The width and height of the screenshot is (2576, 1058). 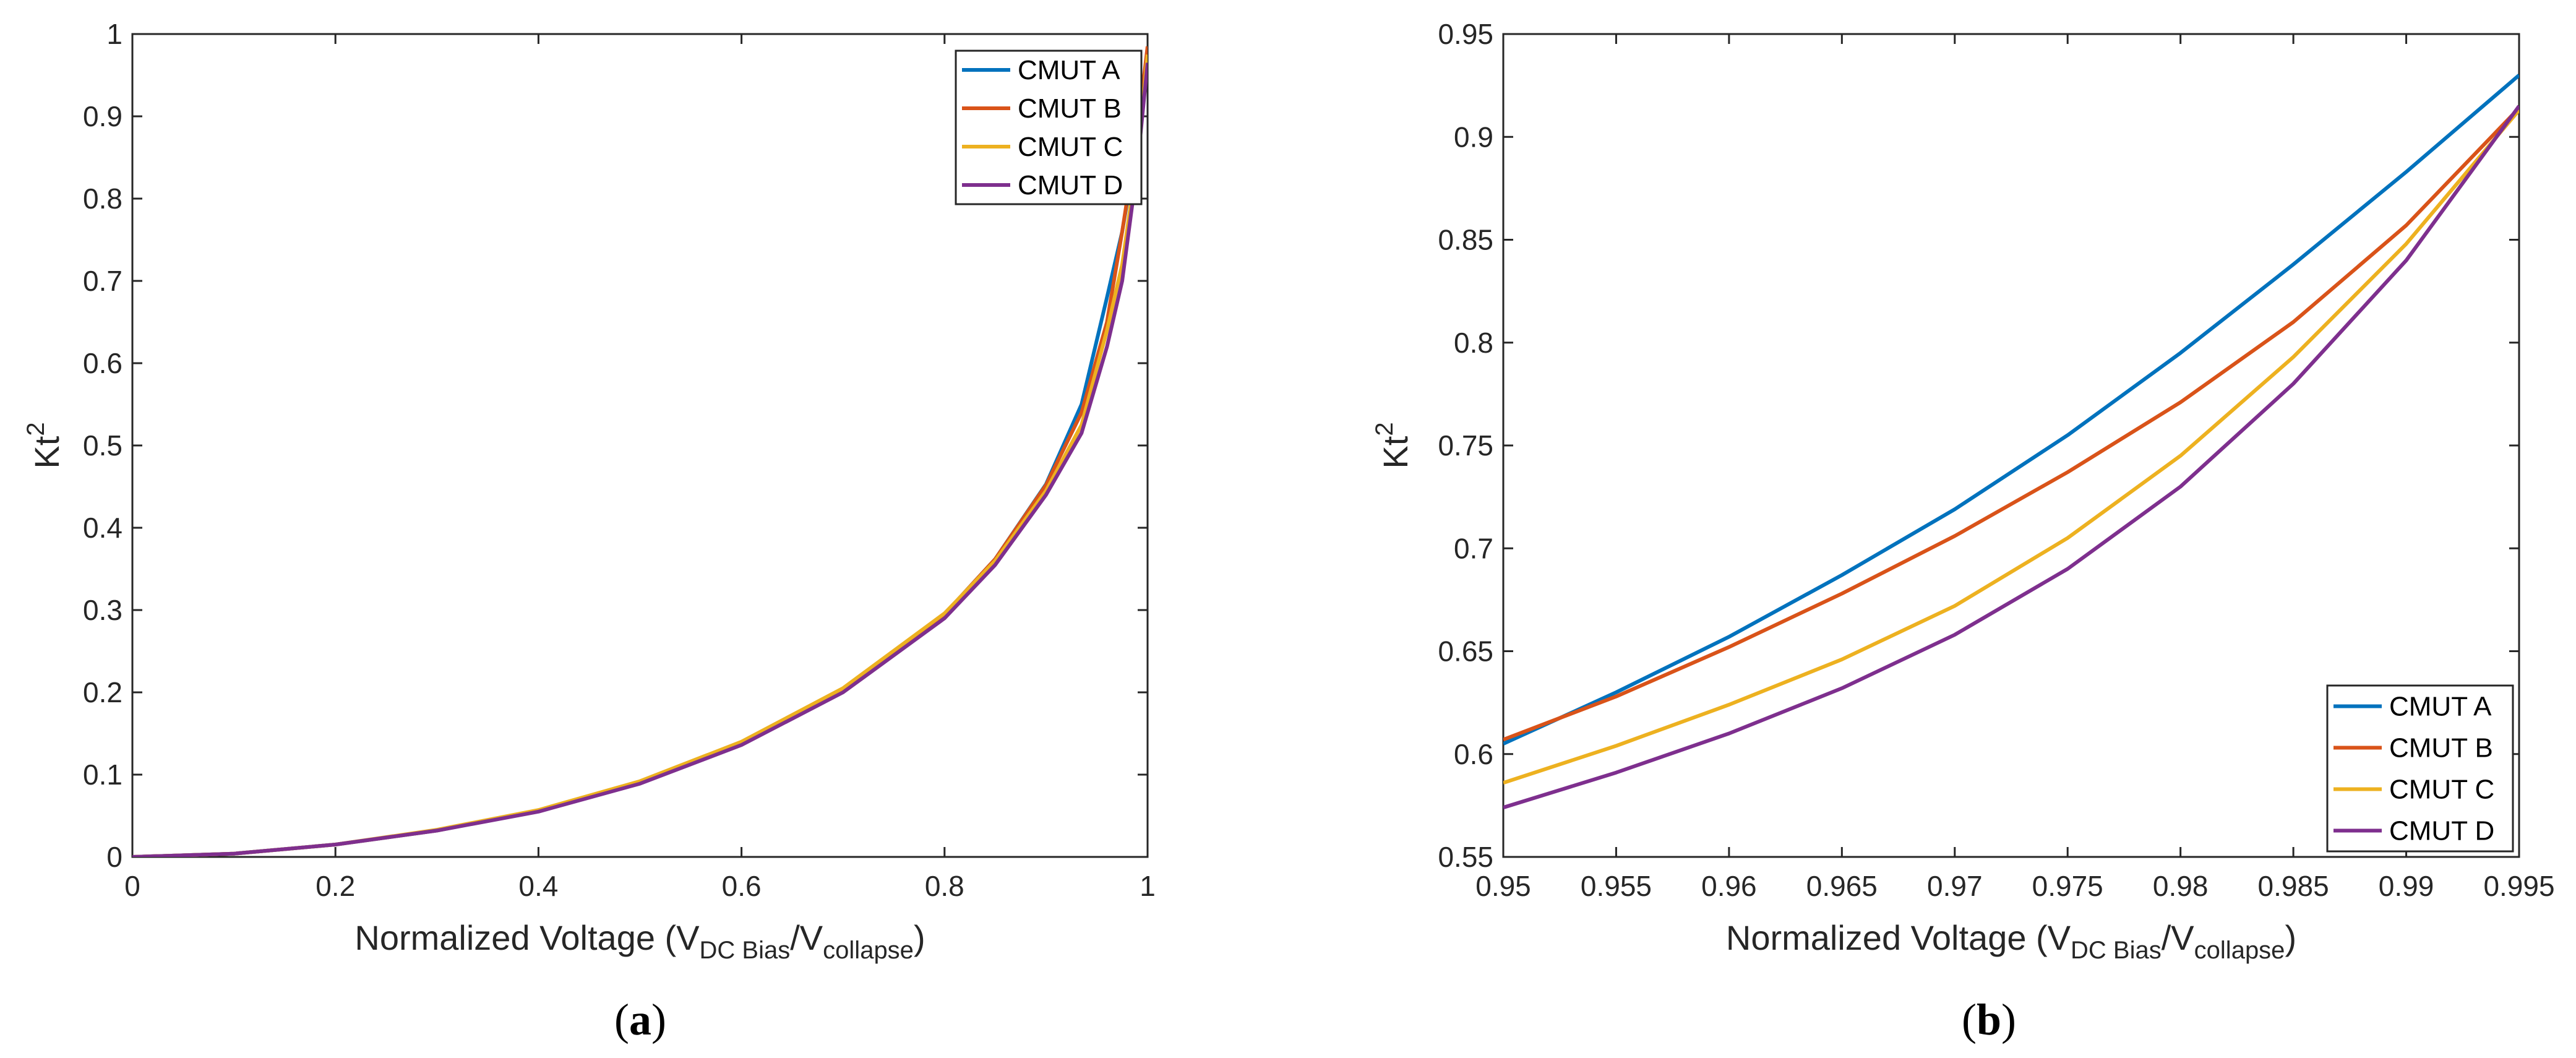 I want to click on x-tick-label: 0.2, so click(x=336, y=886).